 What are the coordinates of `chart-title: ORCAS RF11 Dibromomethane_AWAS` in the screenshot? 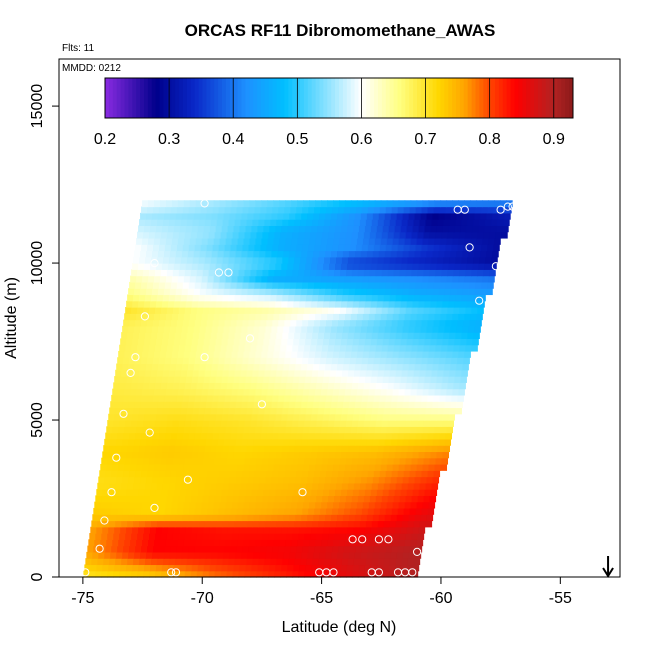 It's located at (340, 30).